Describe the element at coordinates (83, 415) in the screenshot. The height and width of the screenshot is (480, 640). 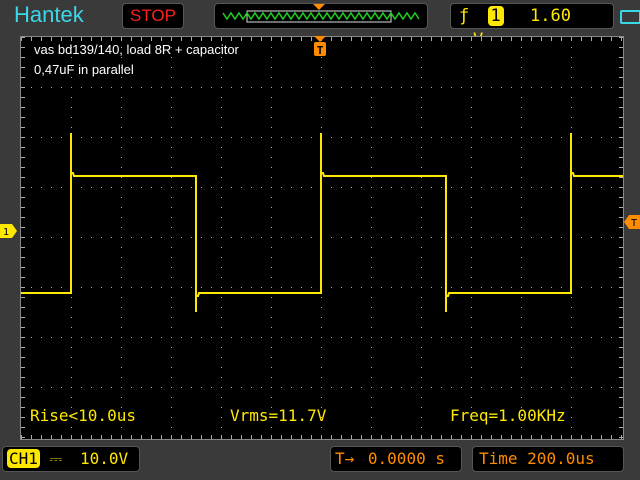
I see `rise-measurement: Rise<10.0us` at that location.